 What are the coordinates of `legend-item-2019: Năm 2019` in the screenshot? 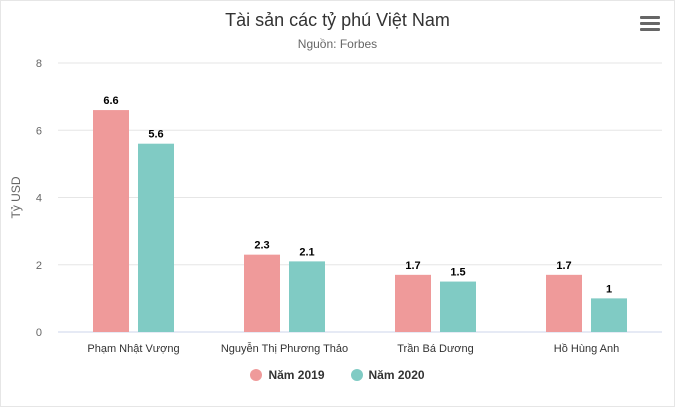 It's located at (287, 375).